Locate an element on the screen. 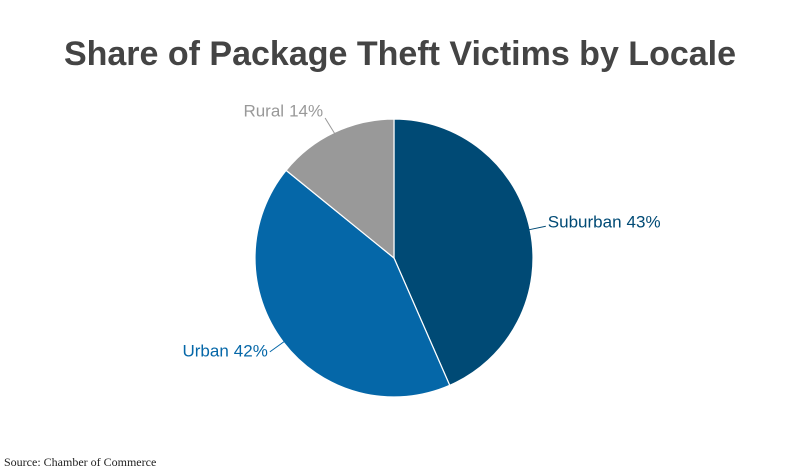 Image resolution: width=800 pixels, height=475 pixels. category-label: Urban is located at coordinates (205, 351).